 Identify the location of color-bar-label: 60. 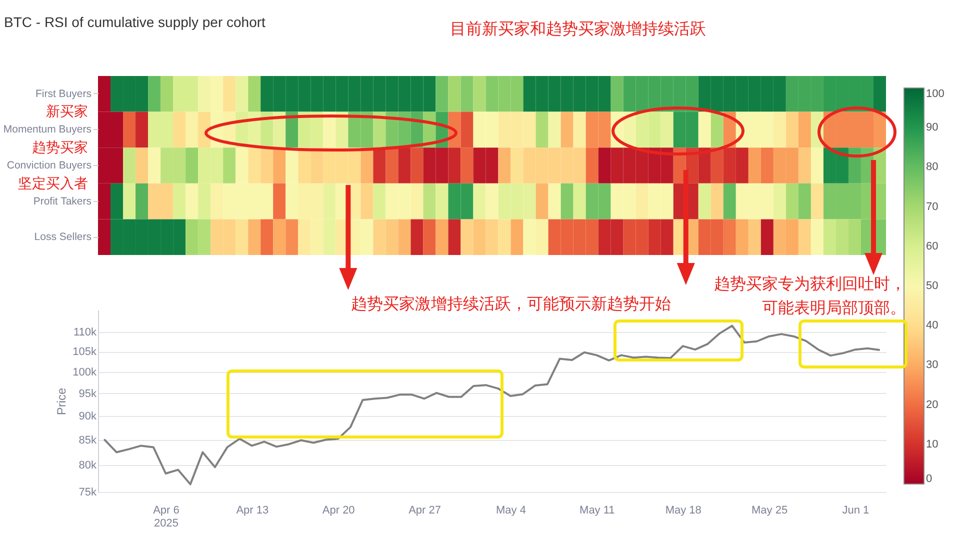
(932, 246).